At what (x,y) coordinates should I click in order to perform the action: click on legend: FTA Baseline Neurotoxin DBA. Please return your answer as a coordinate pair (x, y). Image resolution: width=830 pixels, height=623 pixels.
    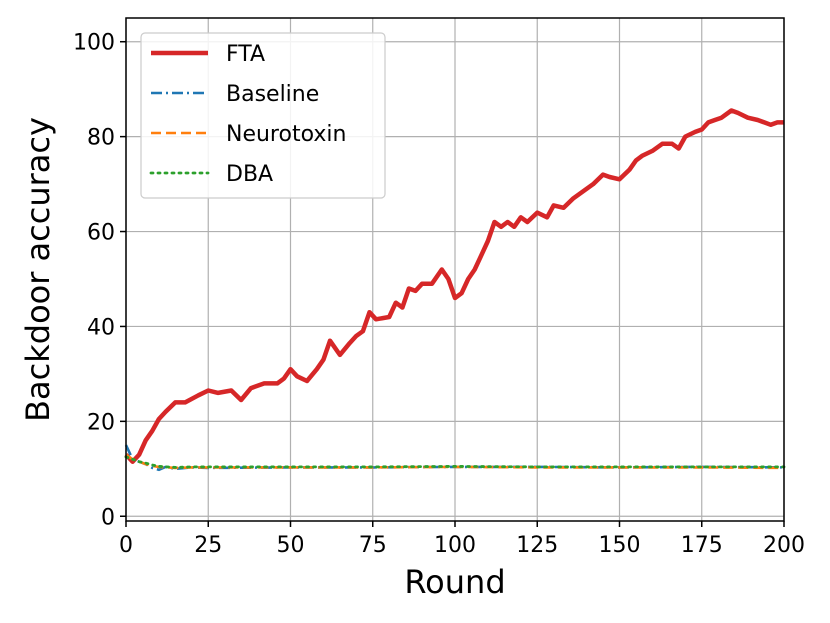
    Looking at the image, I should click on (263, 115).